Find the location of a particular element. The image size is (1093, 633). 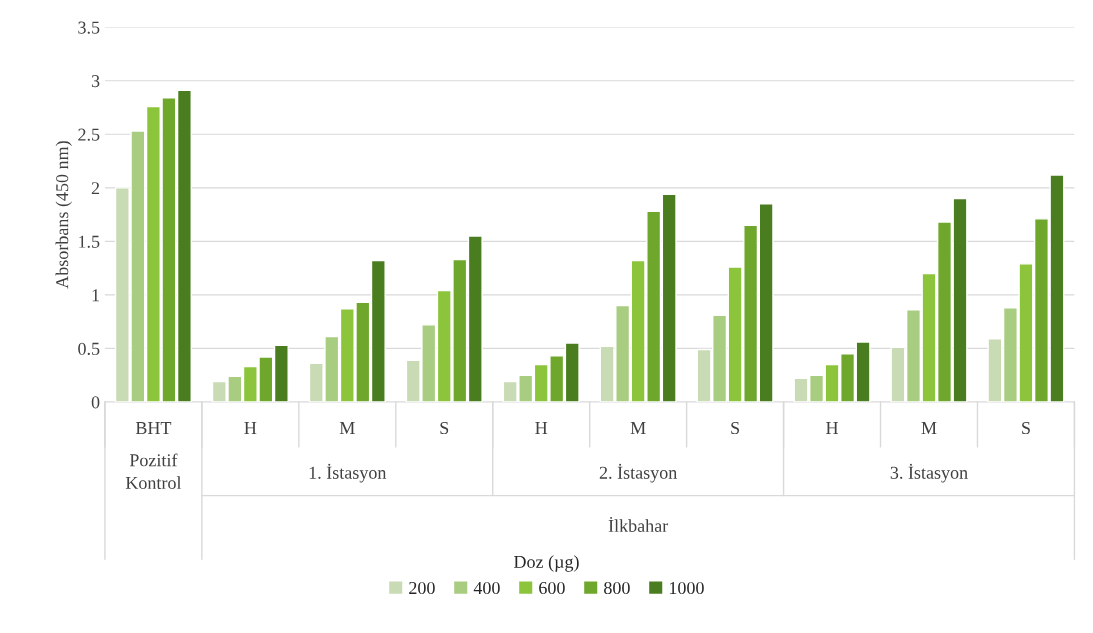

y-tick-label: 1.5 is located at coordinates (89, 241).